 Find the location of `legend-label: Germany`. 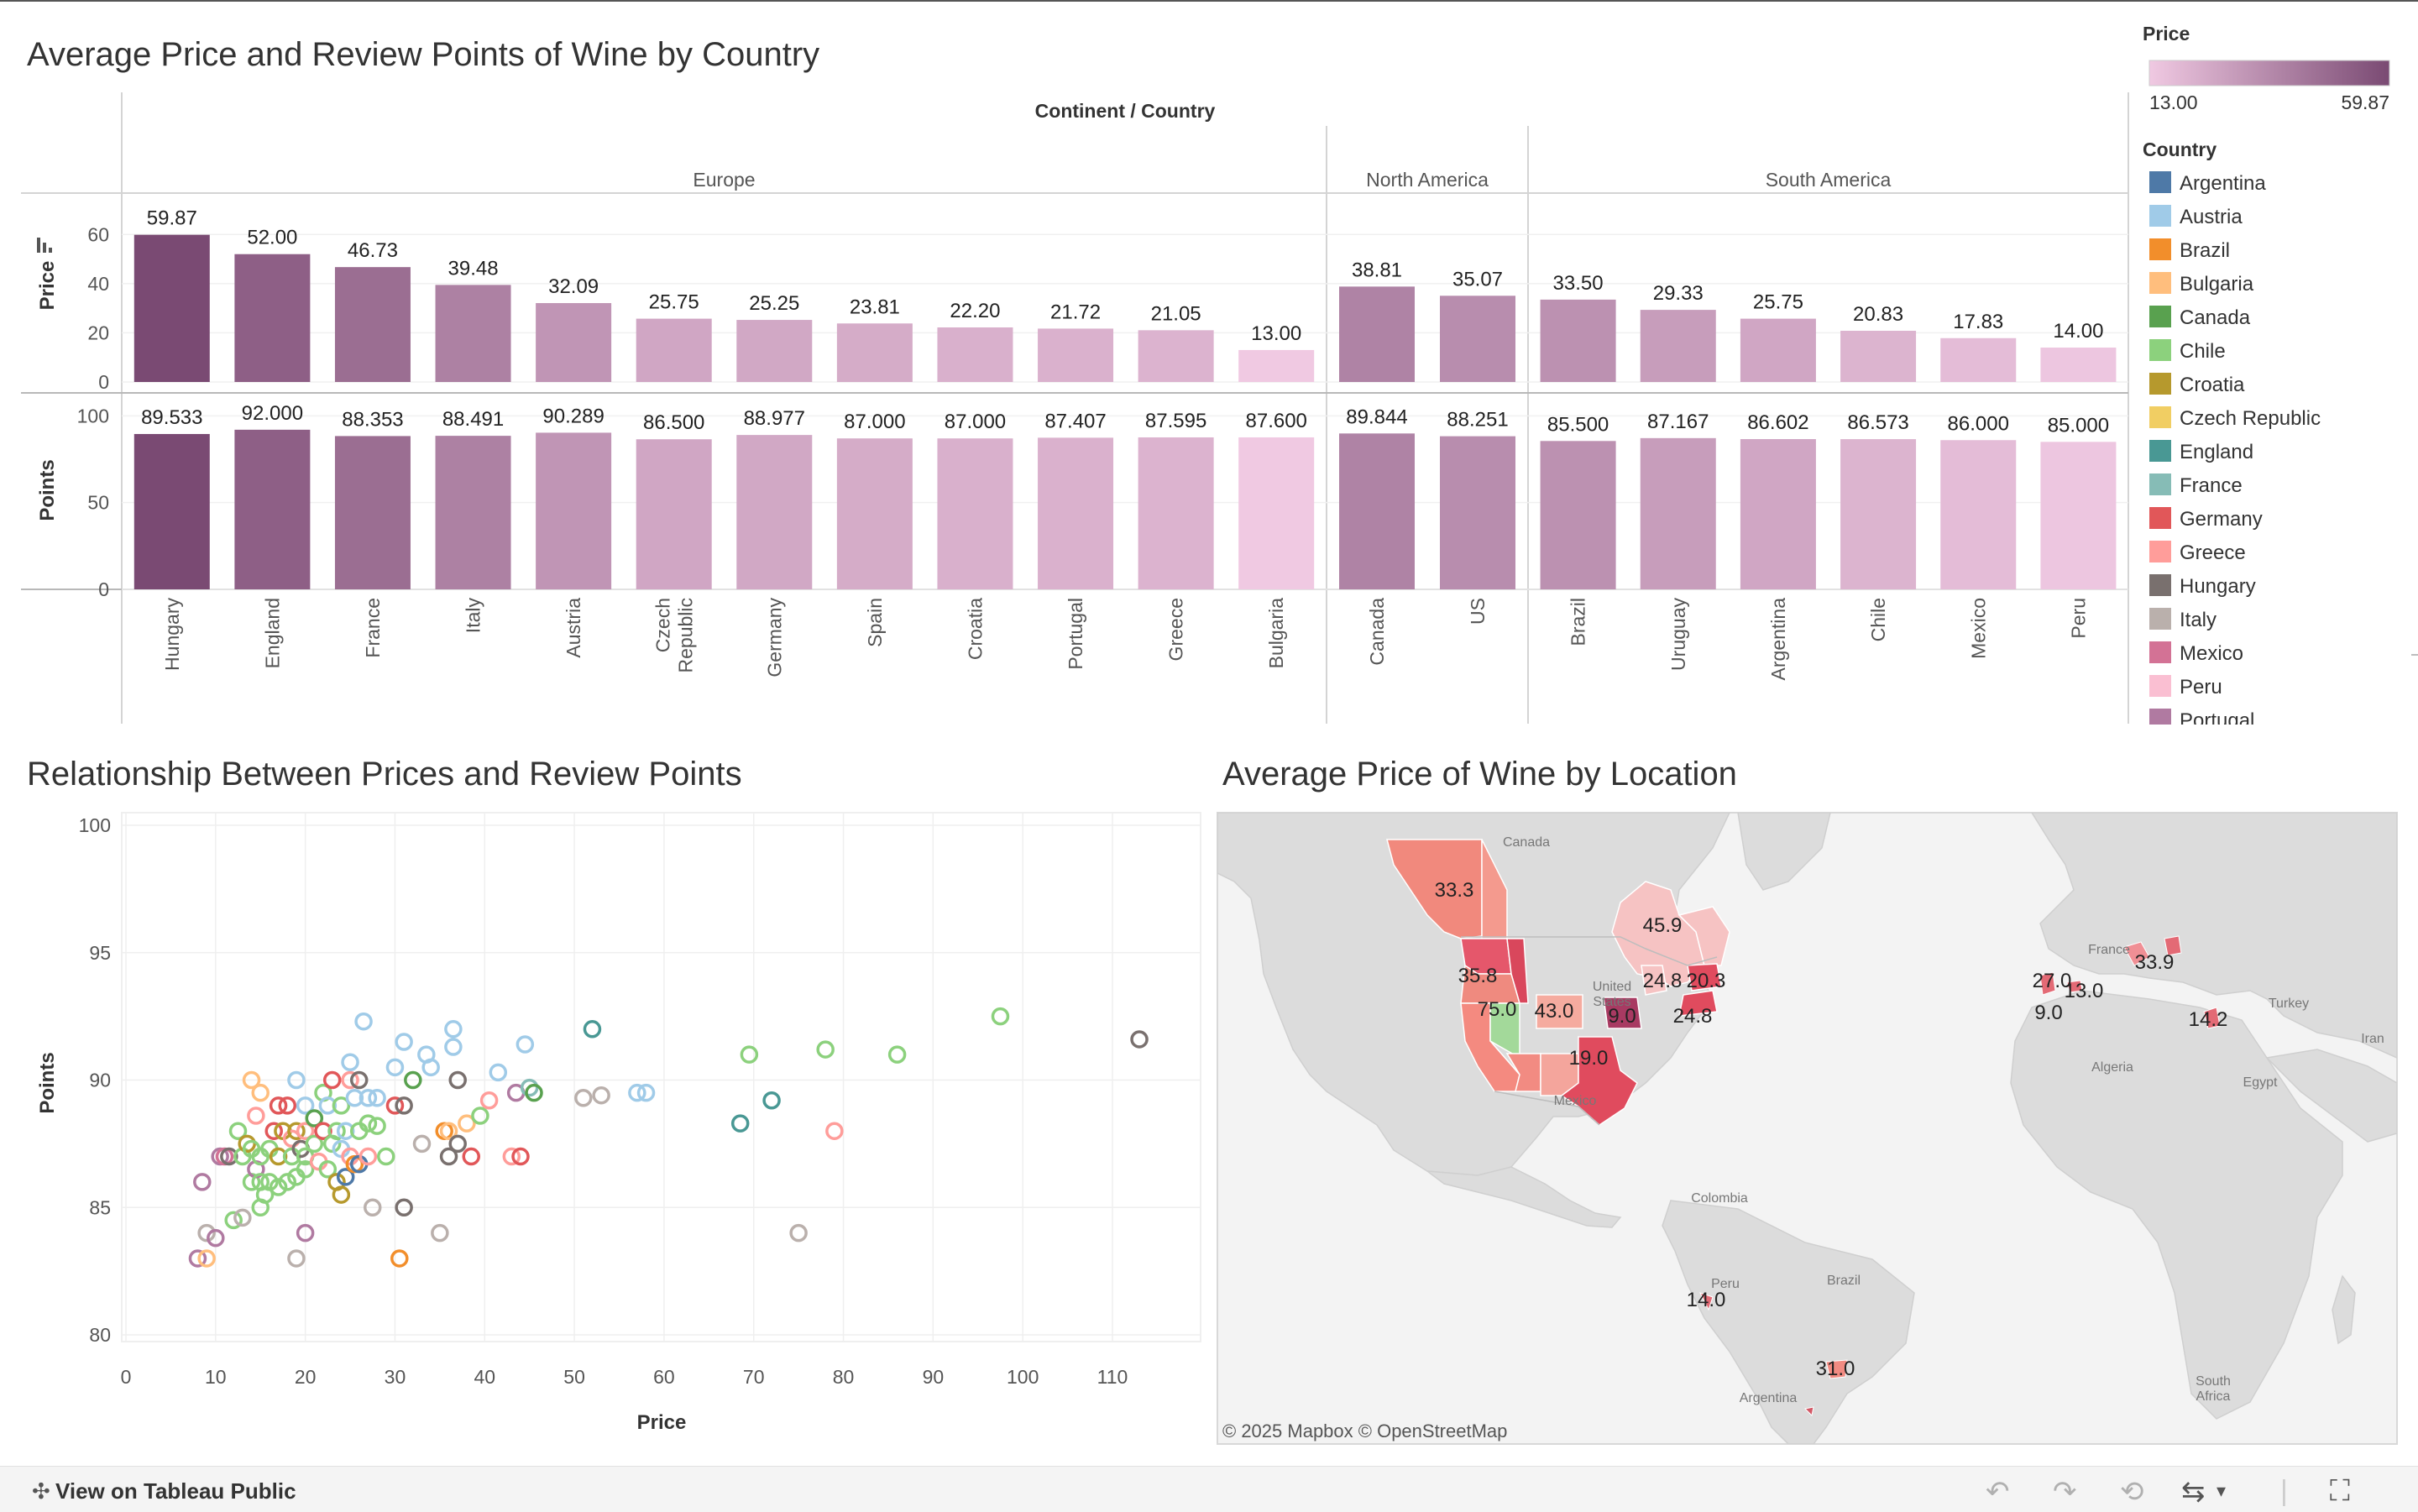

legend-label: Germany is located at coordinates (2221, 519).